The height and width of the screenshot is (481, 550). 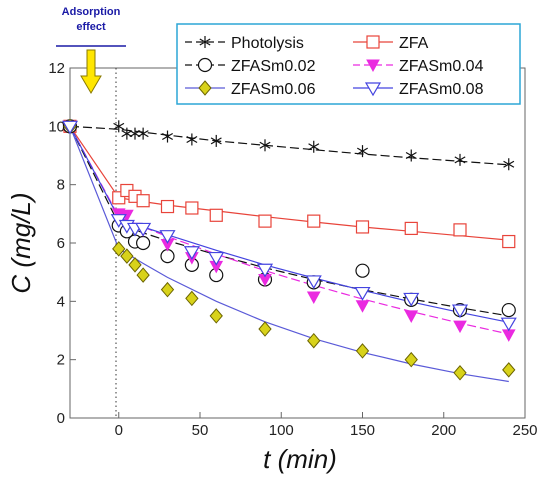 I want to click on y-tick-label: 12, so click(x=56, y=68).